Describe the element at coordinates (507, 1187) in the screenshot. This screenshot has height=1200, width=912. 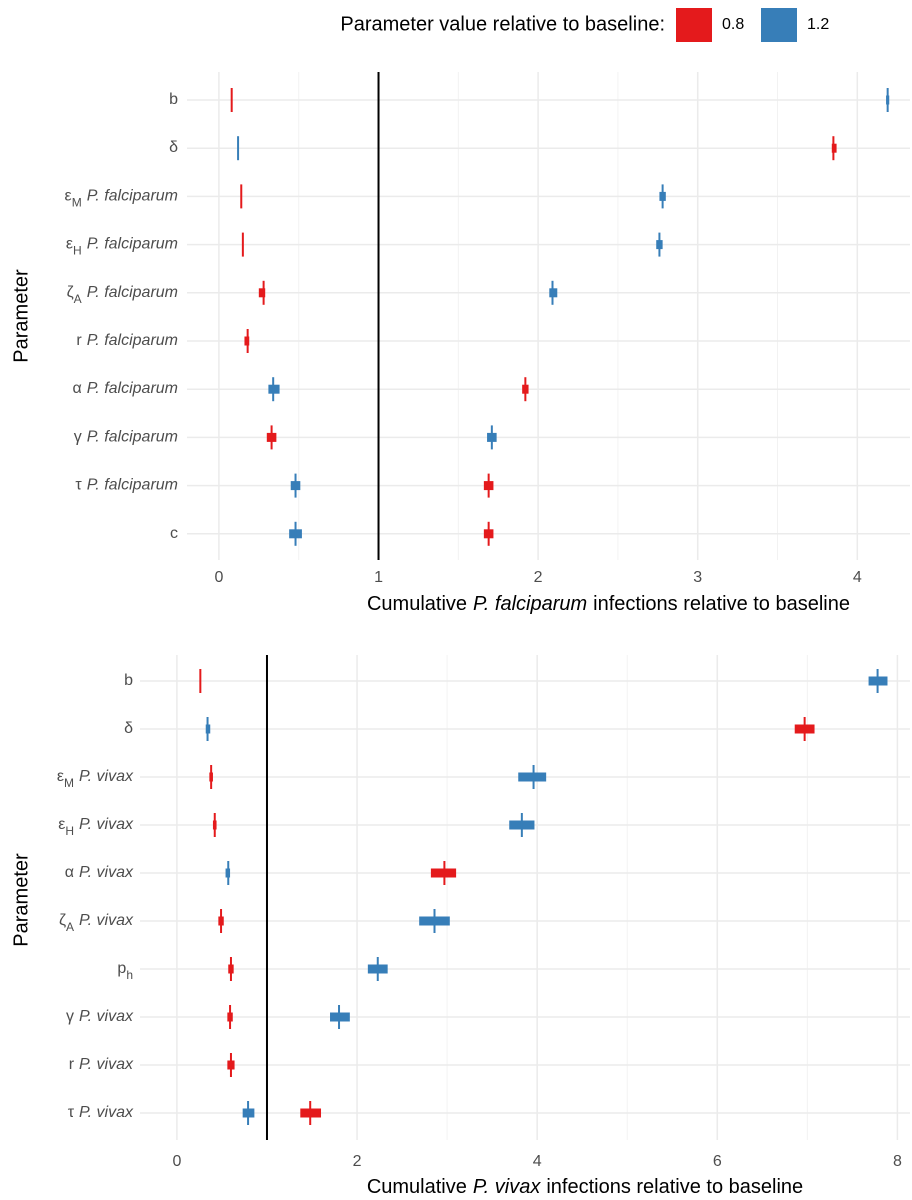
I see `x-title-italic: P. vivax` at that location.